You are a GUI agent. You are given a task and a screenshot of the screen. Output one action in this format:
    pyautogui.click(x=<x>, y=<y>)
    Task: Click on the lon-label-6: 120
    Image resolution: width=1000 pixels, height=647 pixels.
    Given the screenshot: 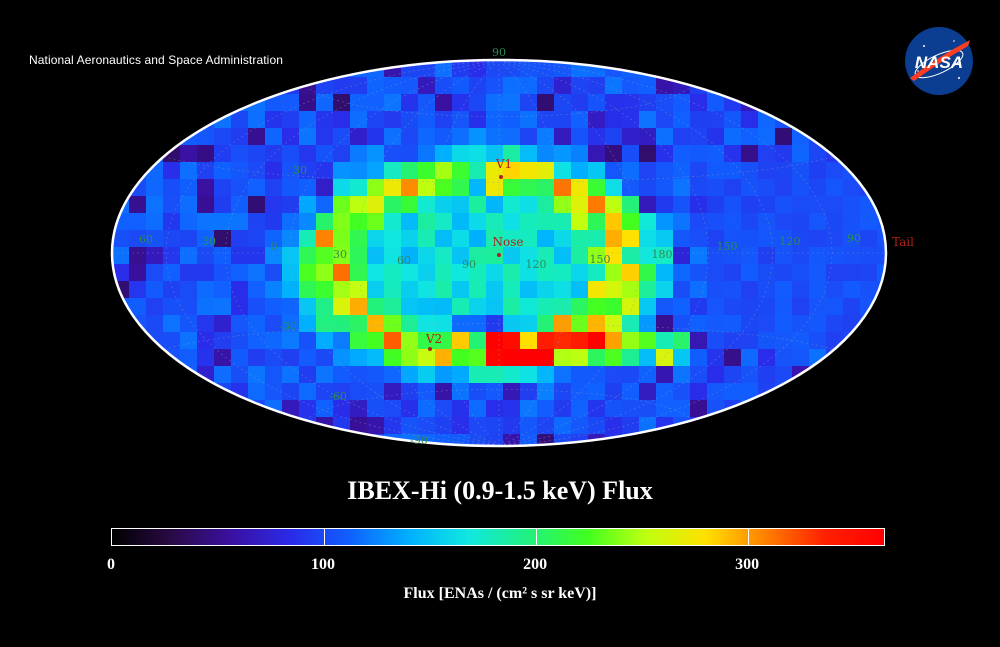 What is the action you would take?
    pyautogui.click(x=536, y=264)
    